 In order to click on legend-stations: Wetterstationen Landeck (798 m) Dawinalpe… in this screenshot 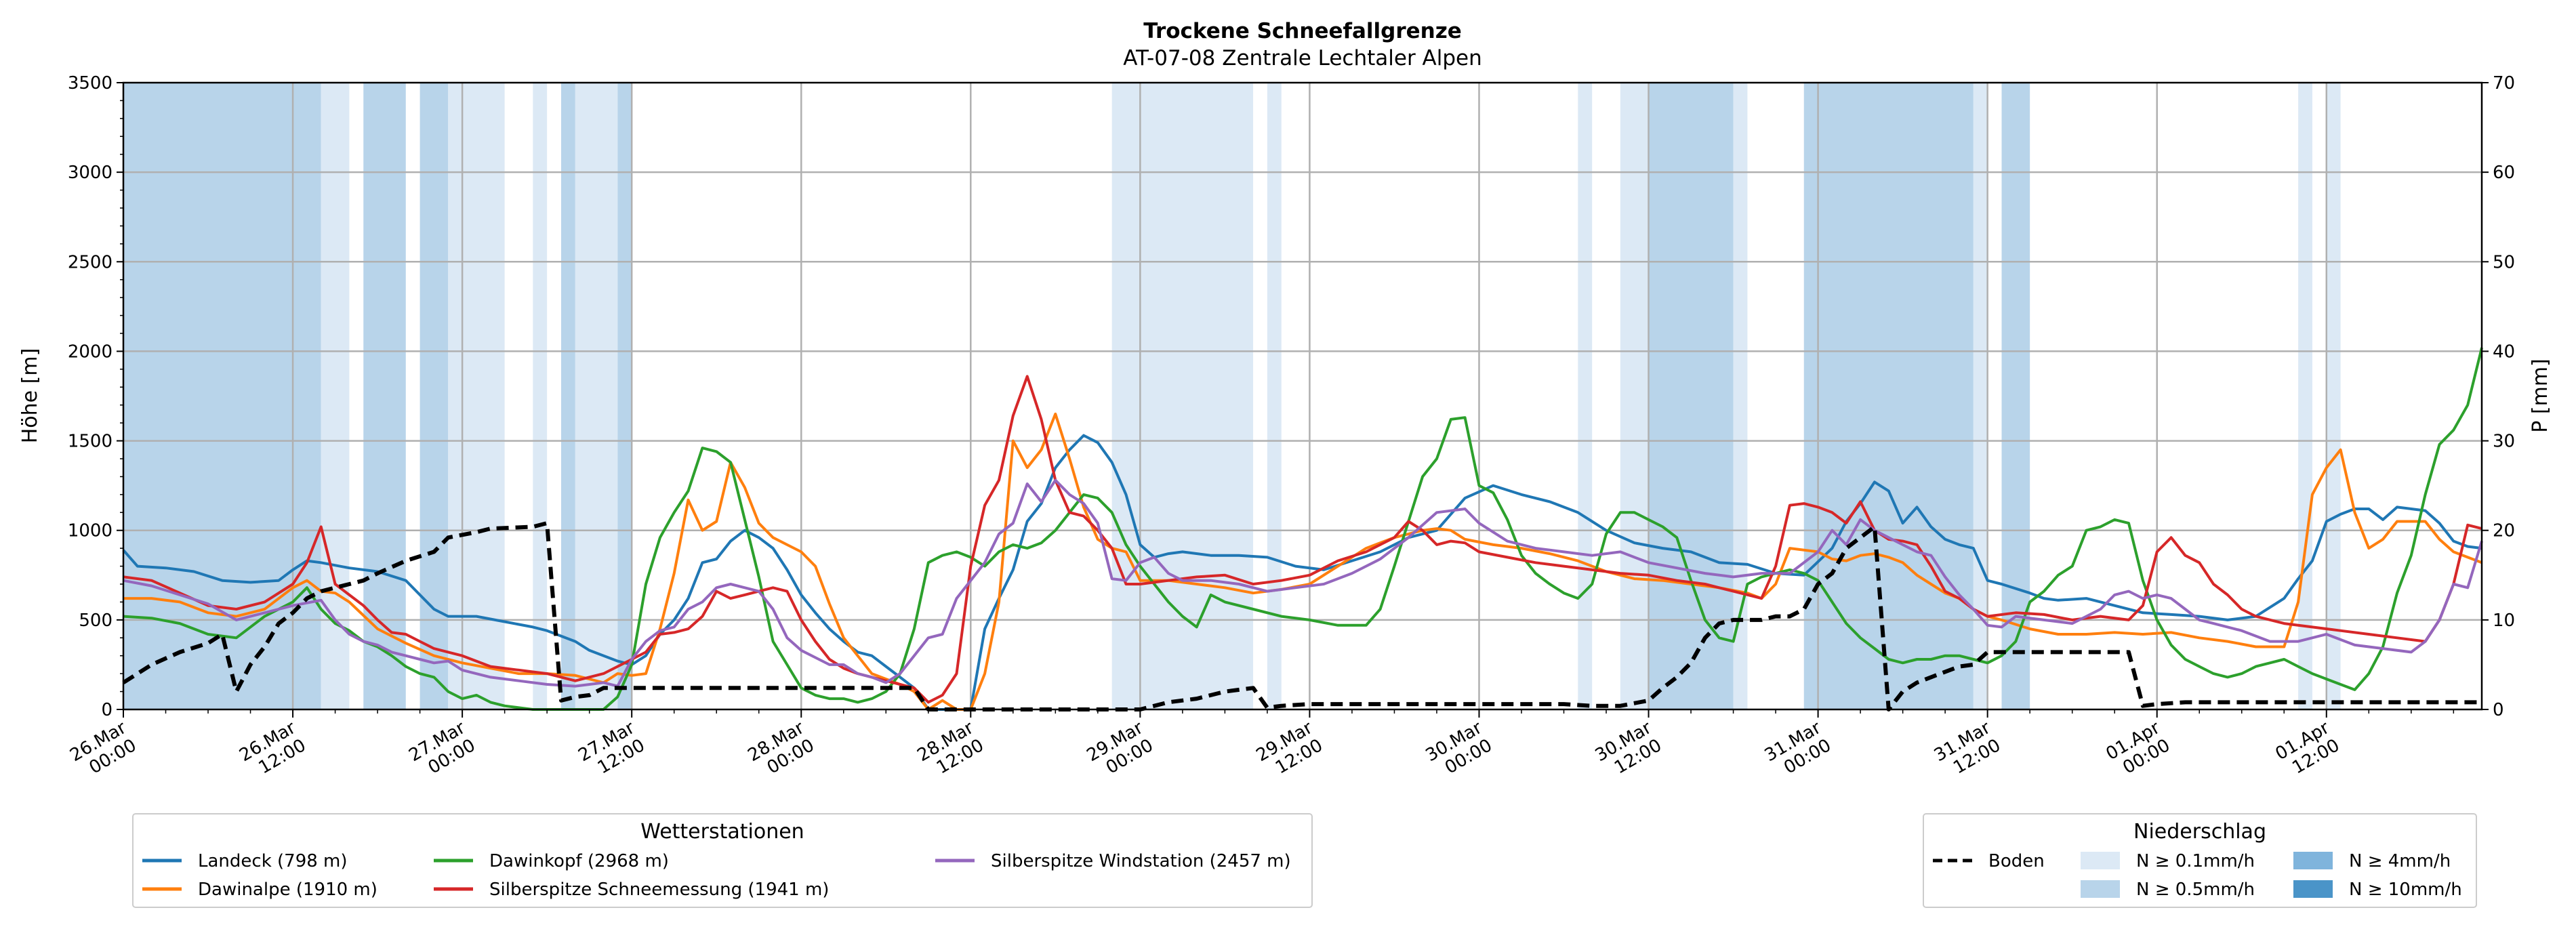, I will do `click(722, 860)`.